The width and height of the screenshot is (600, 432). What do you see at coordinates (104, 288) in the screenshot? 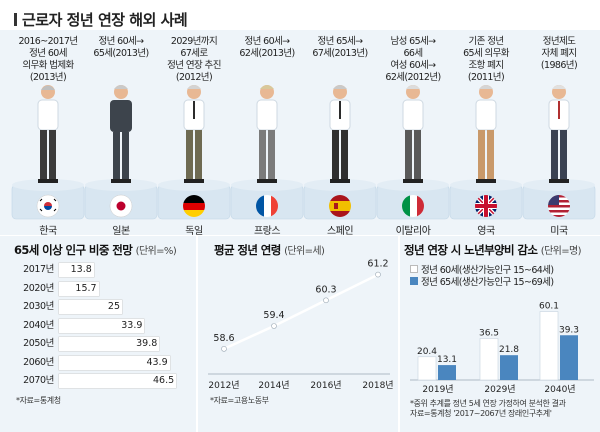
I see `hbar-row: 2020년 15.7` at bounding box center [104, 288].